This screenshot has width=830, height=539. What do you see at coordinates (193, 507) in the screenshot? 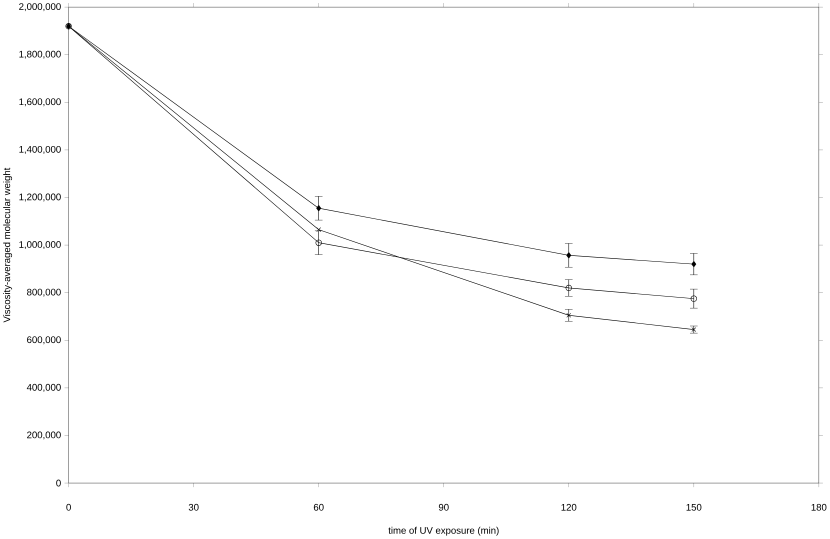
I see `x-tick-label: 30` at bounding box center [193, 507].